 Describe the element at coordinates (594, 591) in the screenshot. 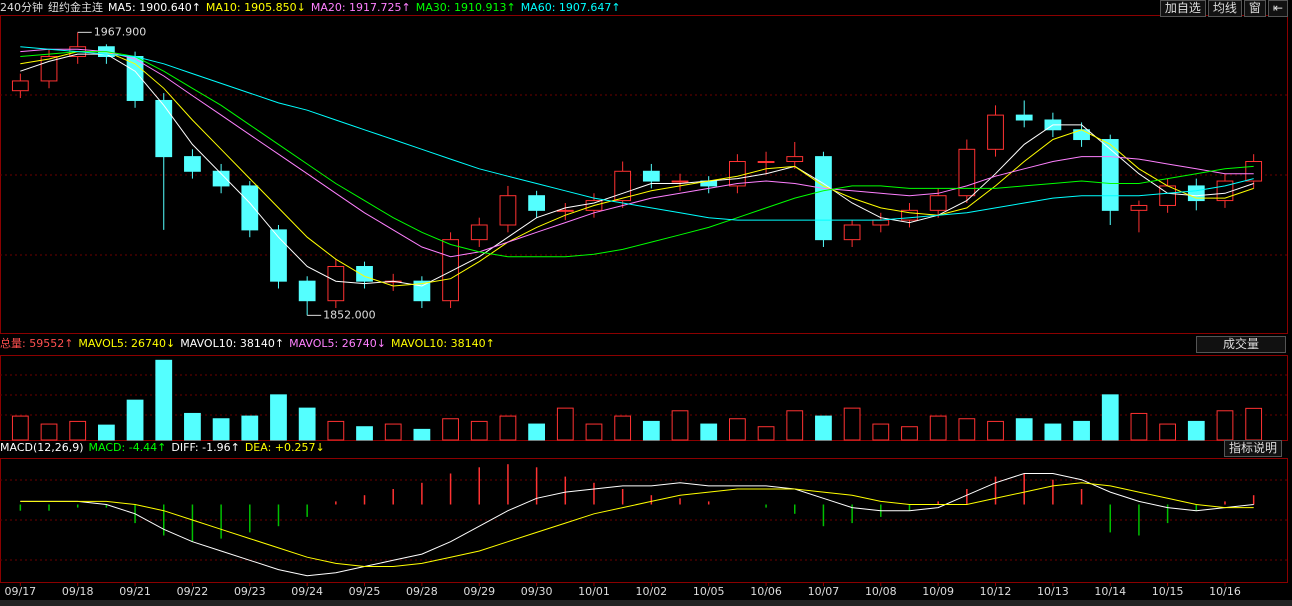

I see `x-tick-label: 10/01` at that location.